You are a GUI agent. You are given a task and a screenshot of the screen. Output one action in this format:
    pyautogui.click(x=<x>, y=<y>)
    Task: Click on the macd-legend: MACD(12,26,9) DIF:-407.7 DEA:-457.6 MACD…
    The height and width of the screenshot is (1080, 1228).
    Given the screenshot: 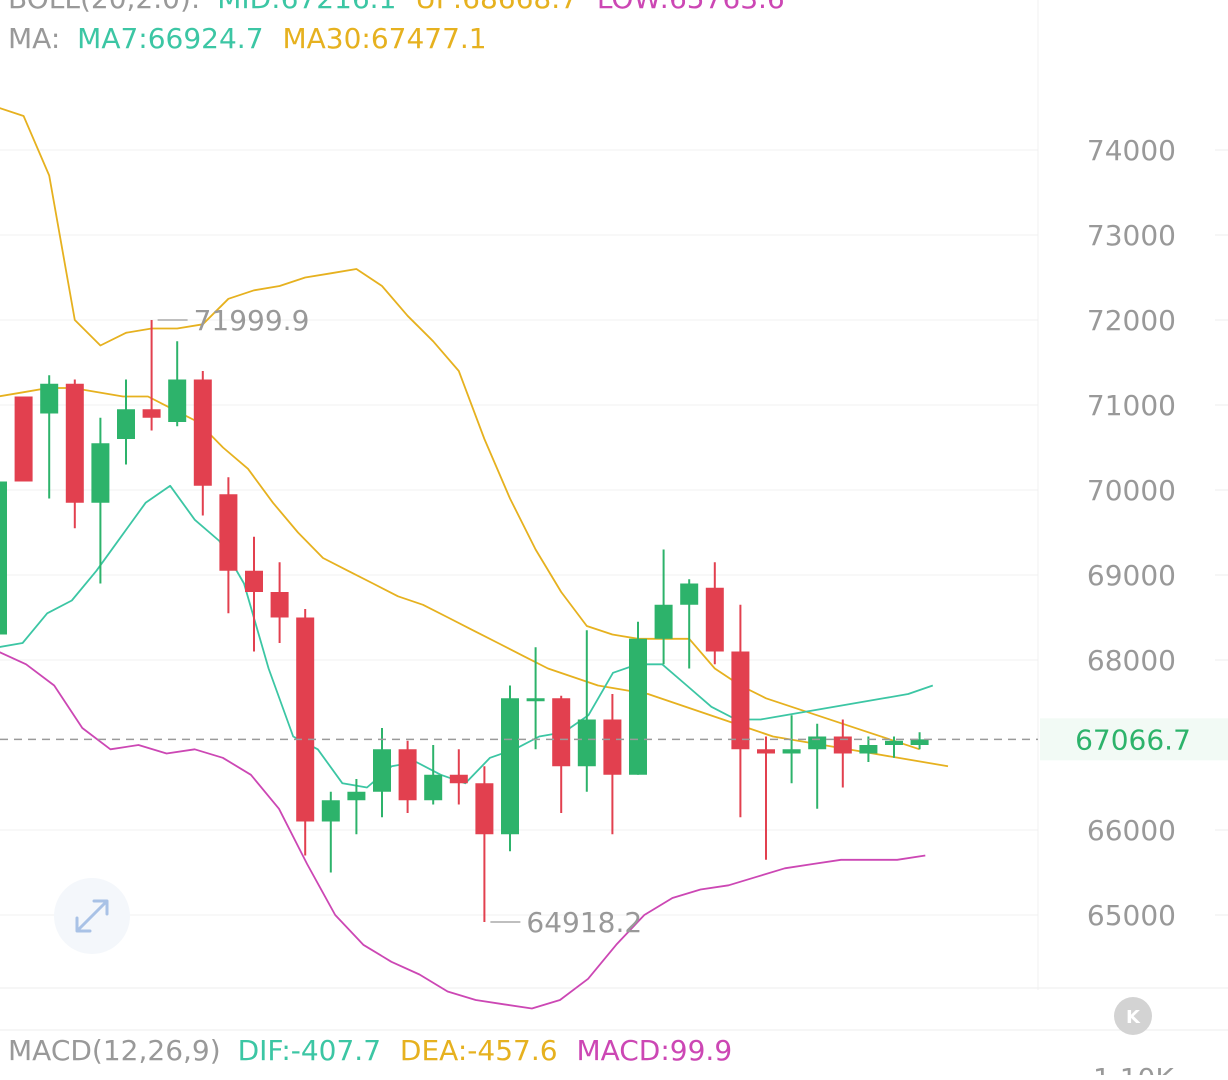 What is the action you would take?
    pyautogui.click(x=370, y=1050)
    